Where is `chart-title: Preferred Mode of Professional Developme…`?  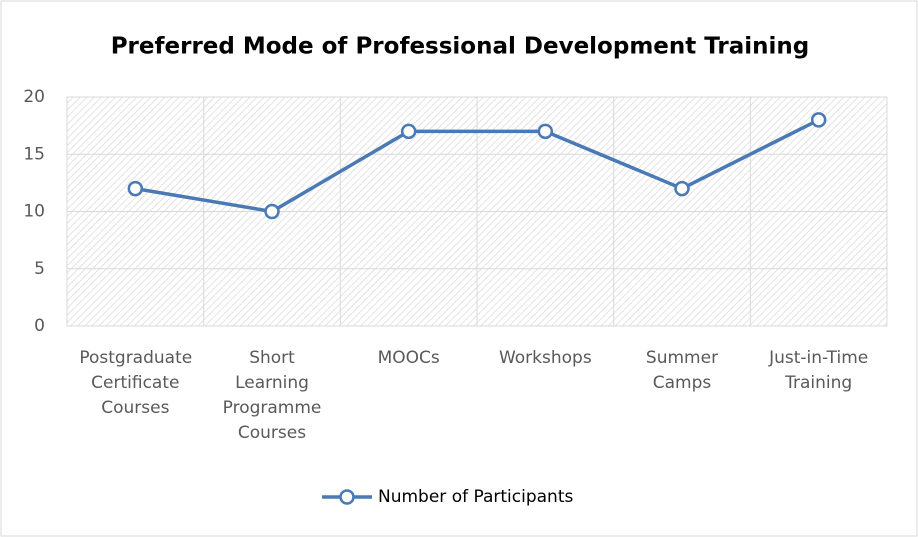
chart-title: Preferred Mode of Professional Developme… is located at coordinates (460, 47).